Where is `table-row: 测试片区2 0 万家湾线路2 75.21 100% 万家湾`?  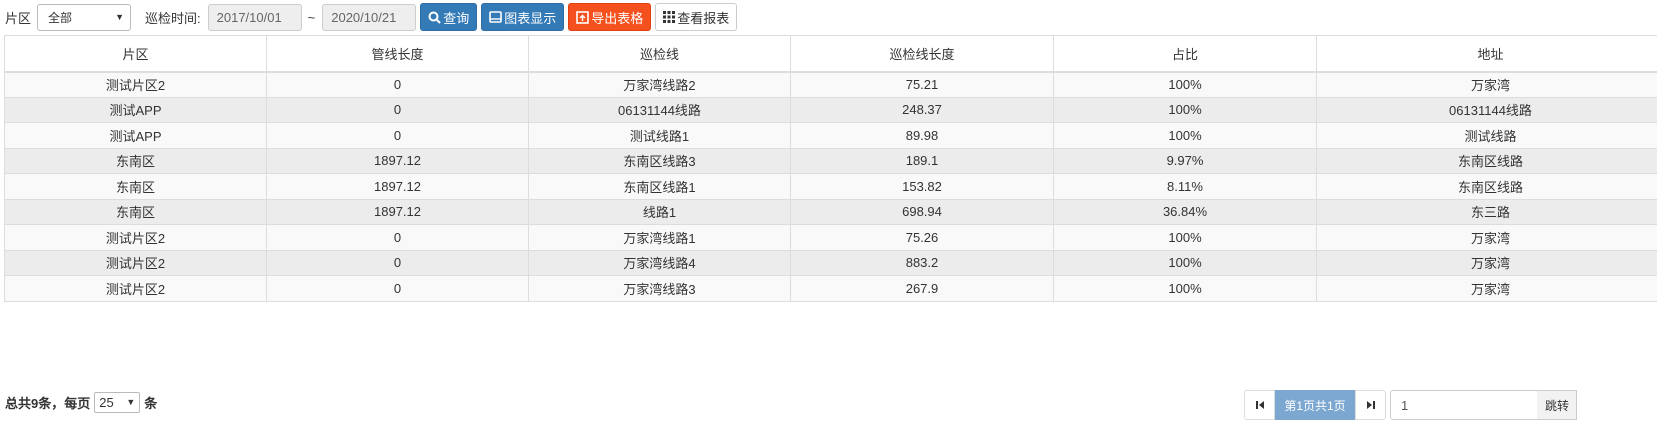
table-row: 测试片区2 0 万家湾线路2 75.21 100% 万家湾 is located at coordinates (830, 84).